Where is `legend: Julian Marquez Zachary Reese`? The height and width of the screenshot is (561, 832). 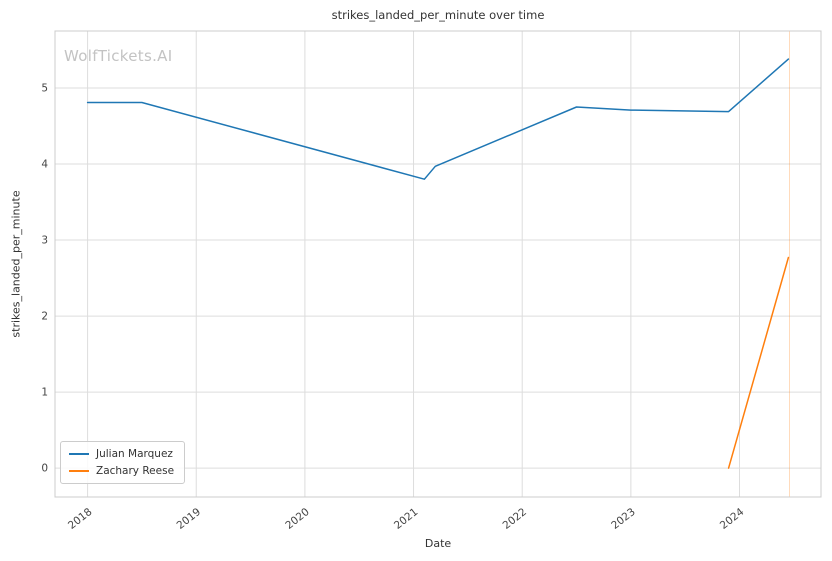 legend: Julian Marquez Zachary Reese is located at coordinates (123, 462).